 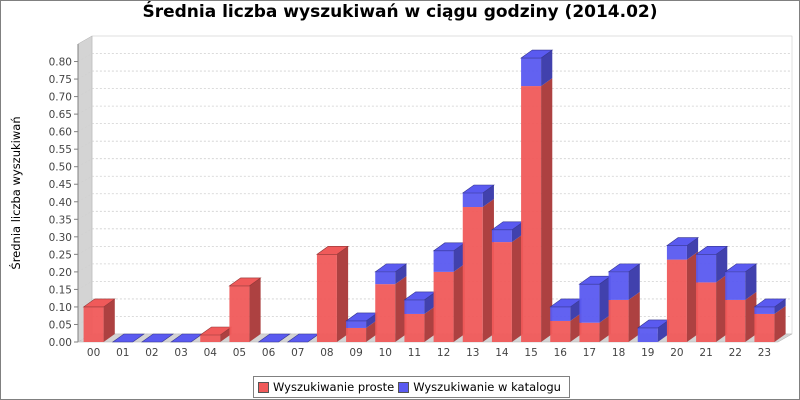 I want to click on x-tick-label: 06, so click(x=269, y=353).